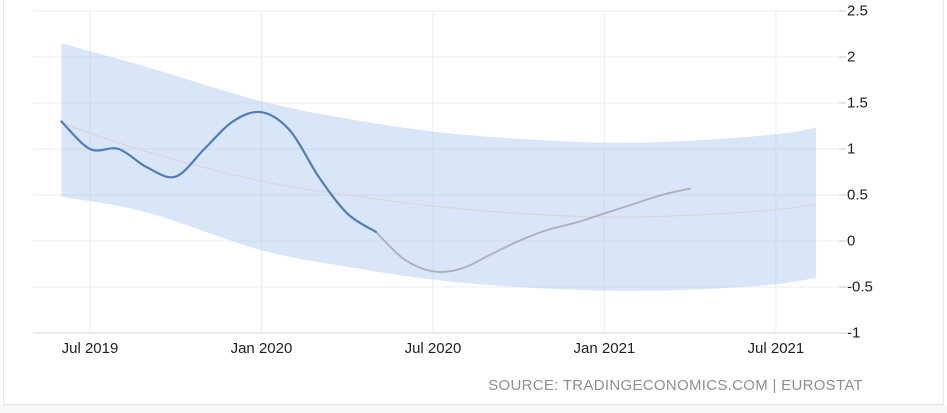  I want to click on source-attribution: SOURCE: TRADINGECONOMICS.COM | EUROSTAT, so click(675, 385).